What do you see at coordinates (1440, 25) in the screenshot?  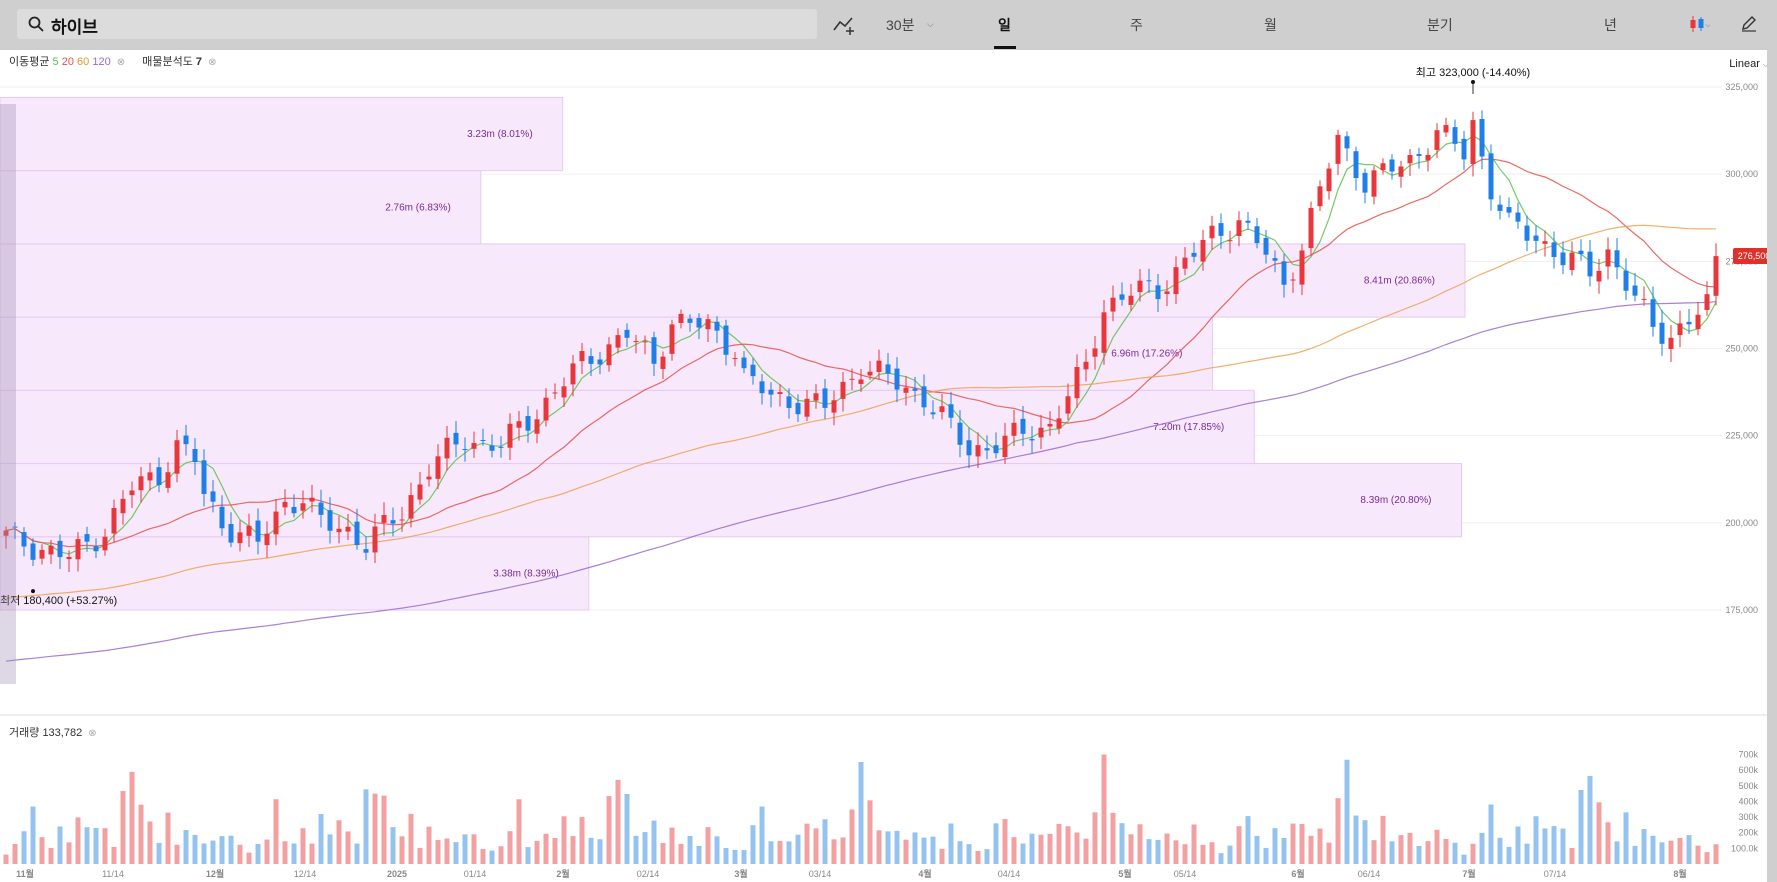 I see `timeframe-quarter: 분기` at bounding box center [1440, 25].